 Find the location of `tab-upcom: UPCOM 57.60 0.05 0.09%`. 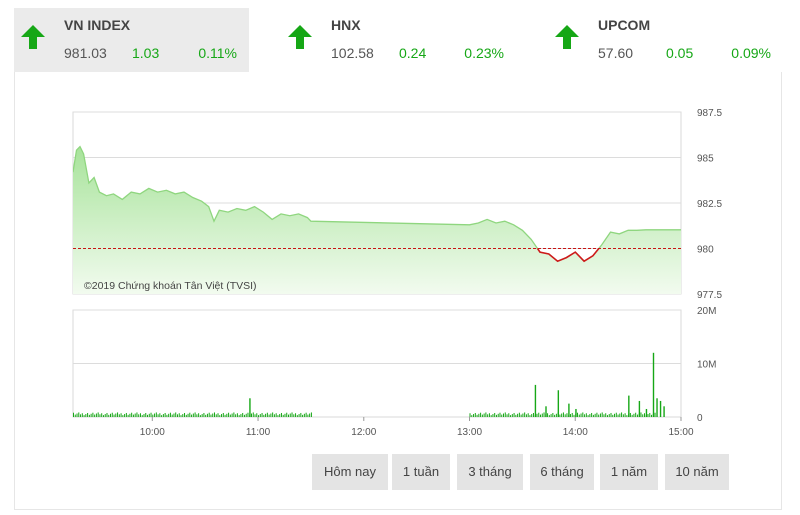

tab-upcom: UPCOM 57.60 0.05 0.09% is located at coordinates (665, 40).